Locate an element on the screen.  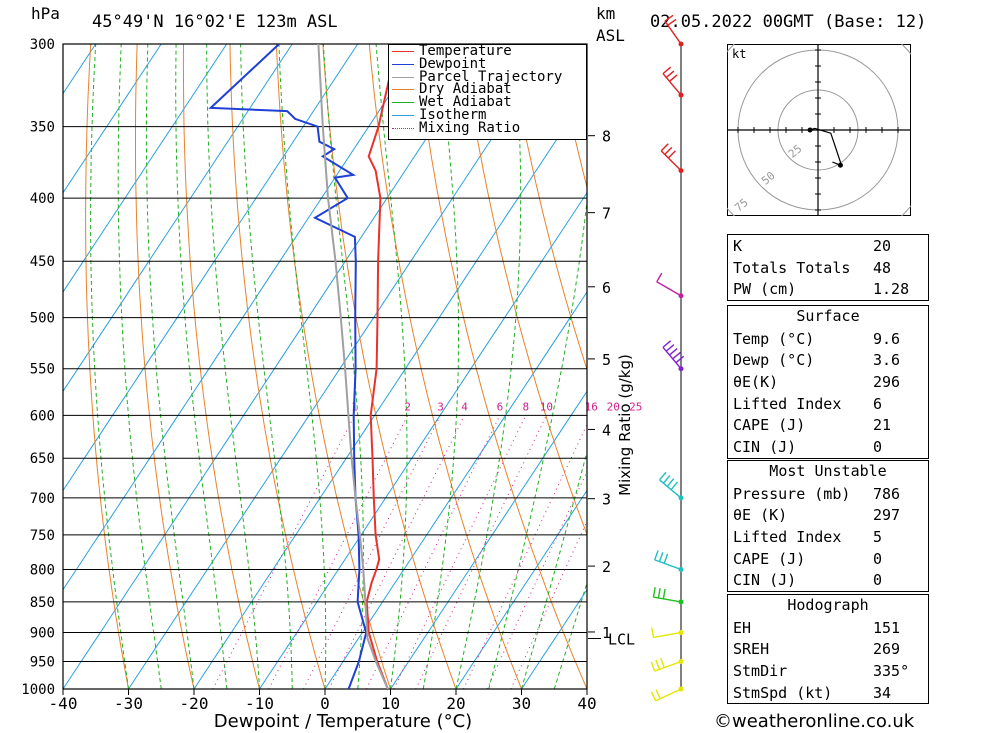
x-tick-label: 0 is located at coordinates (325, 703).